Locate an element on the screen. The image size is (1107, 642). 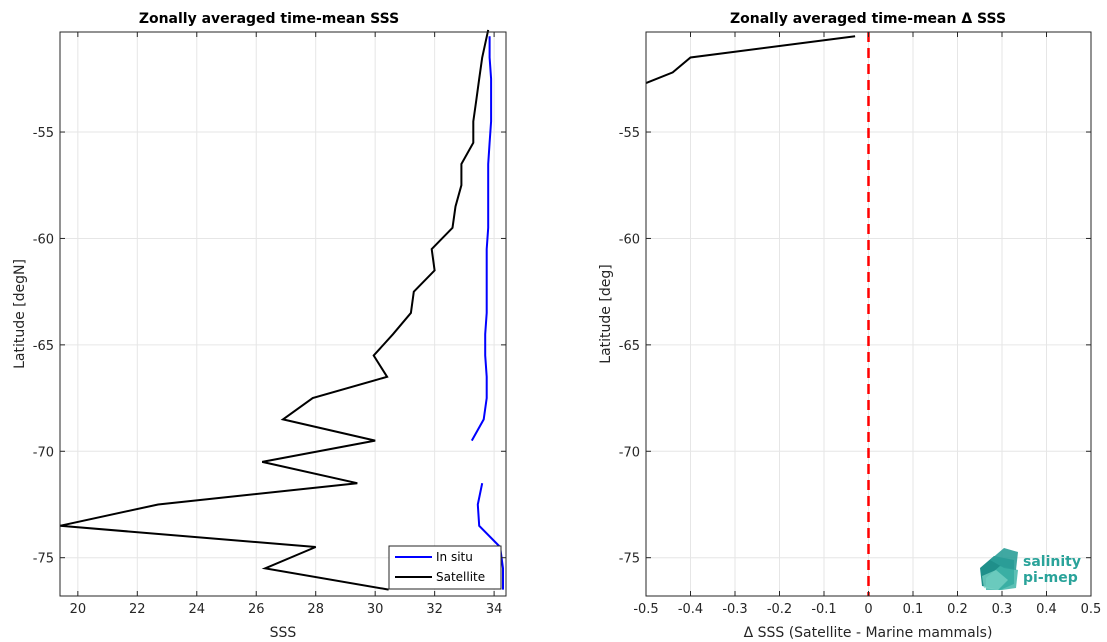
x-tick-label: 20 is located at coordinates (78, 609).